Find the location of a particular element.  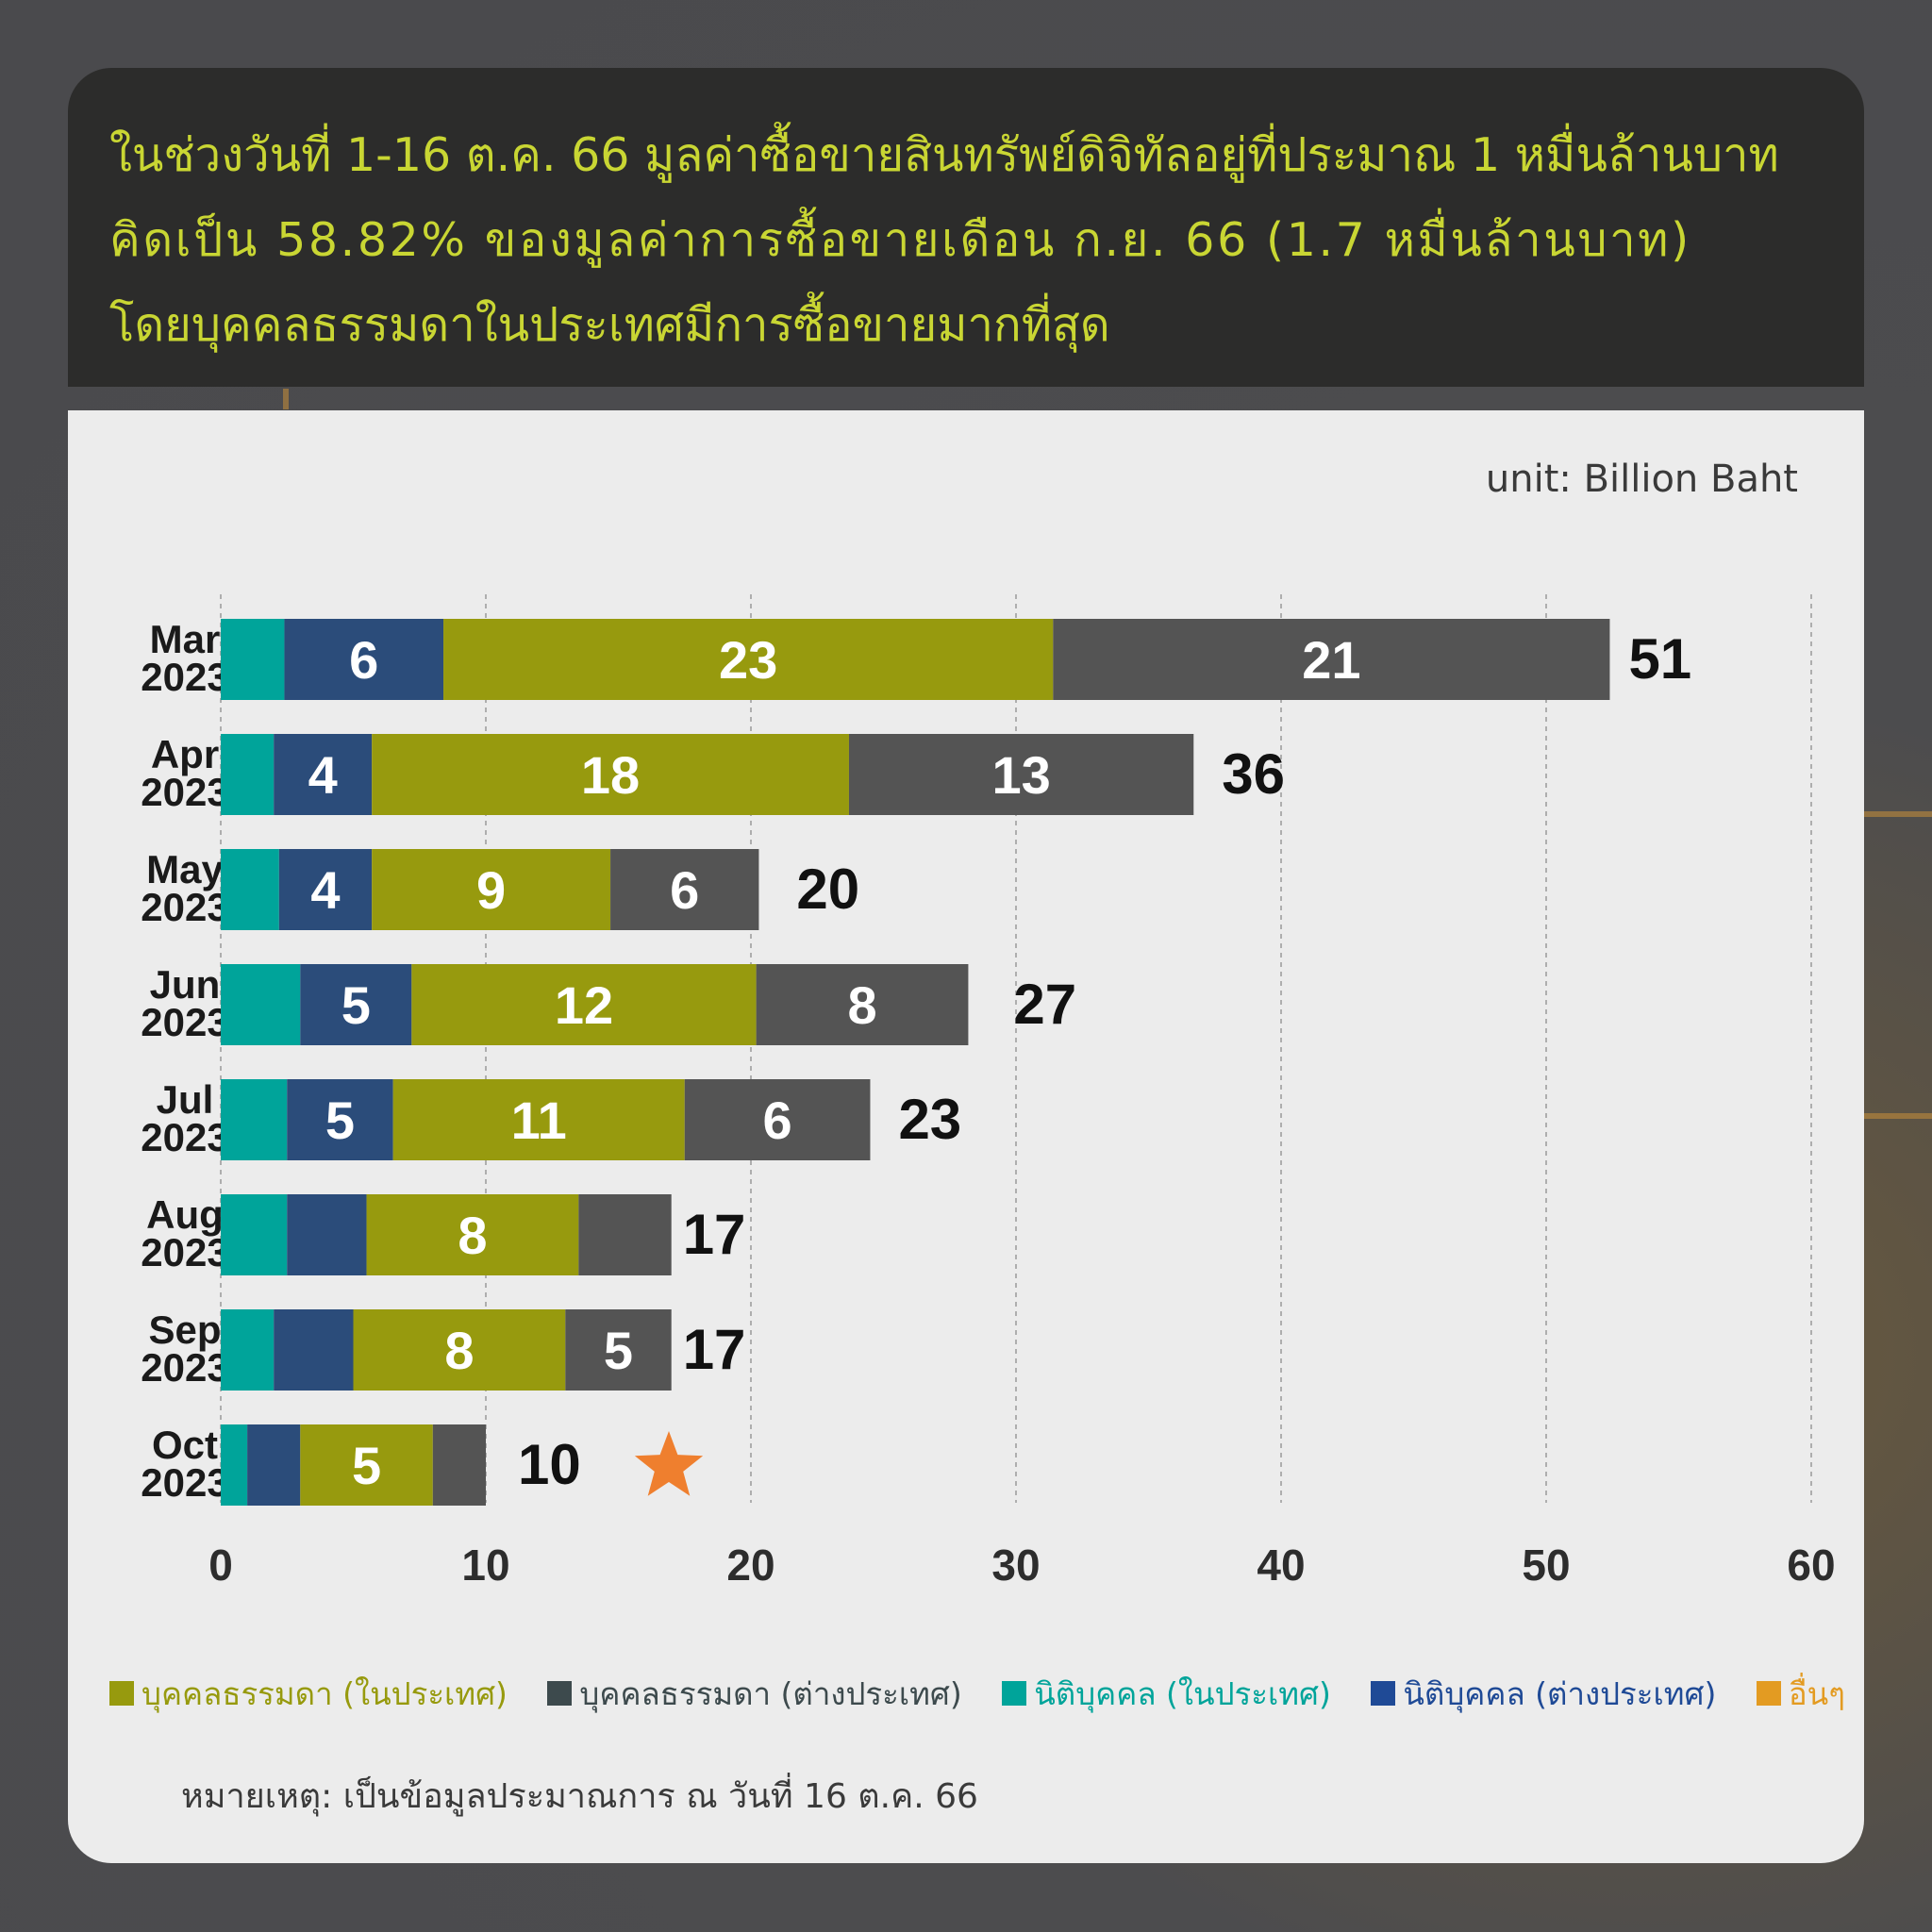

legend-label: นิติบุคคล (ต่างประเทศ) is located at coordinates (1560, 1693).